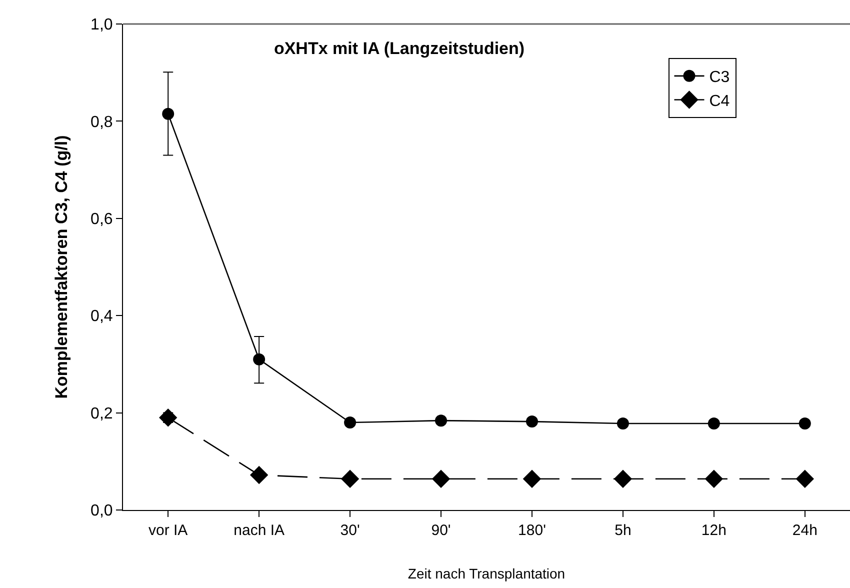 The height and width of the screenshot is (588, 850). I want to click on x-tick-label: 180', so click(532, 530).